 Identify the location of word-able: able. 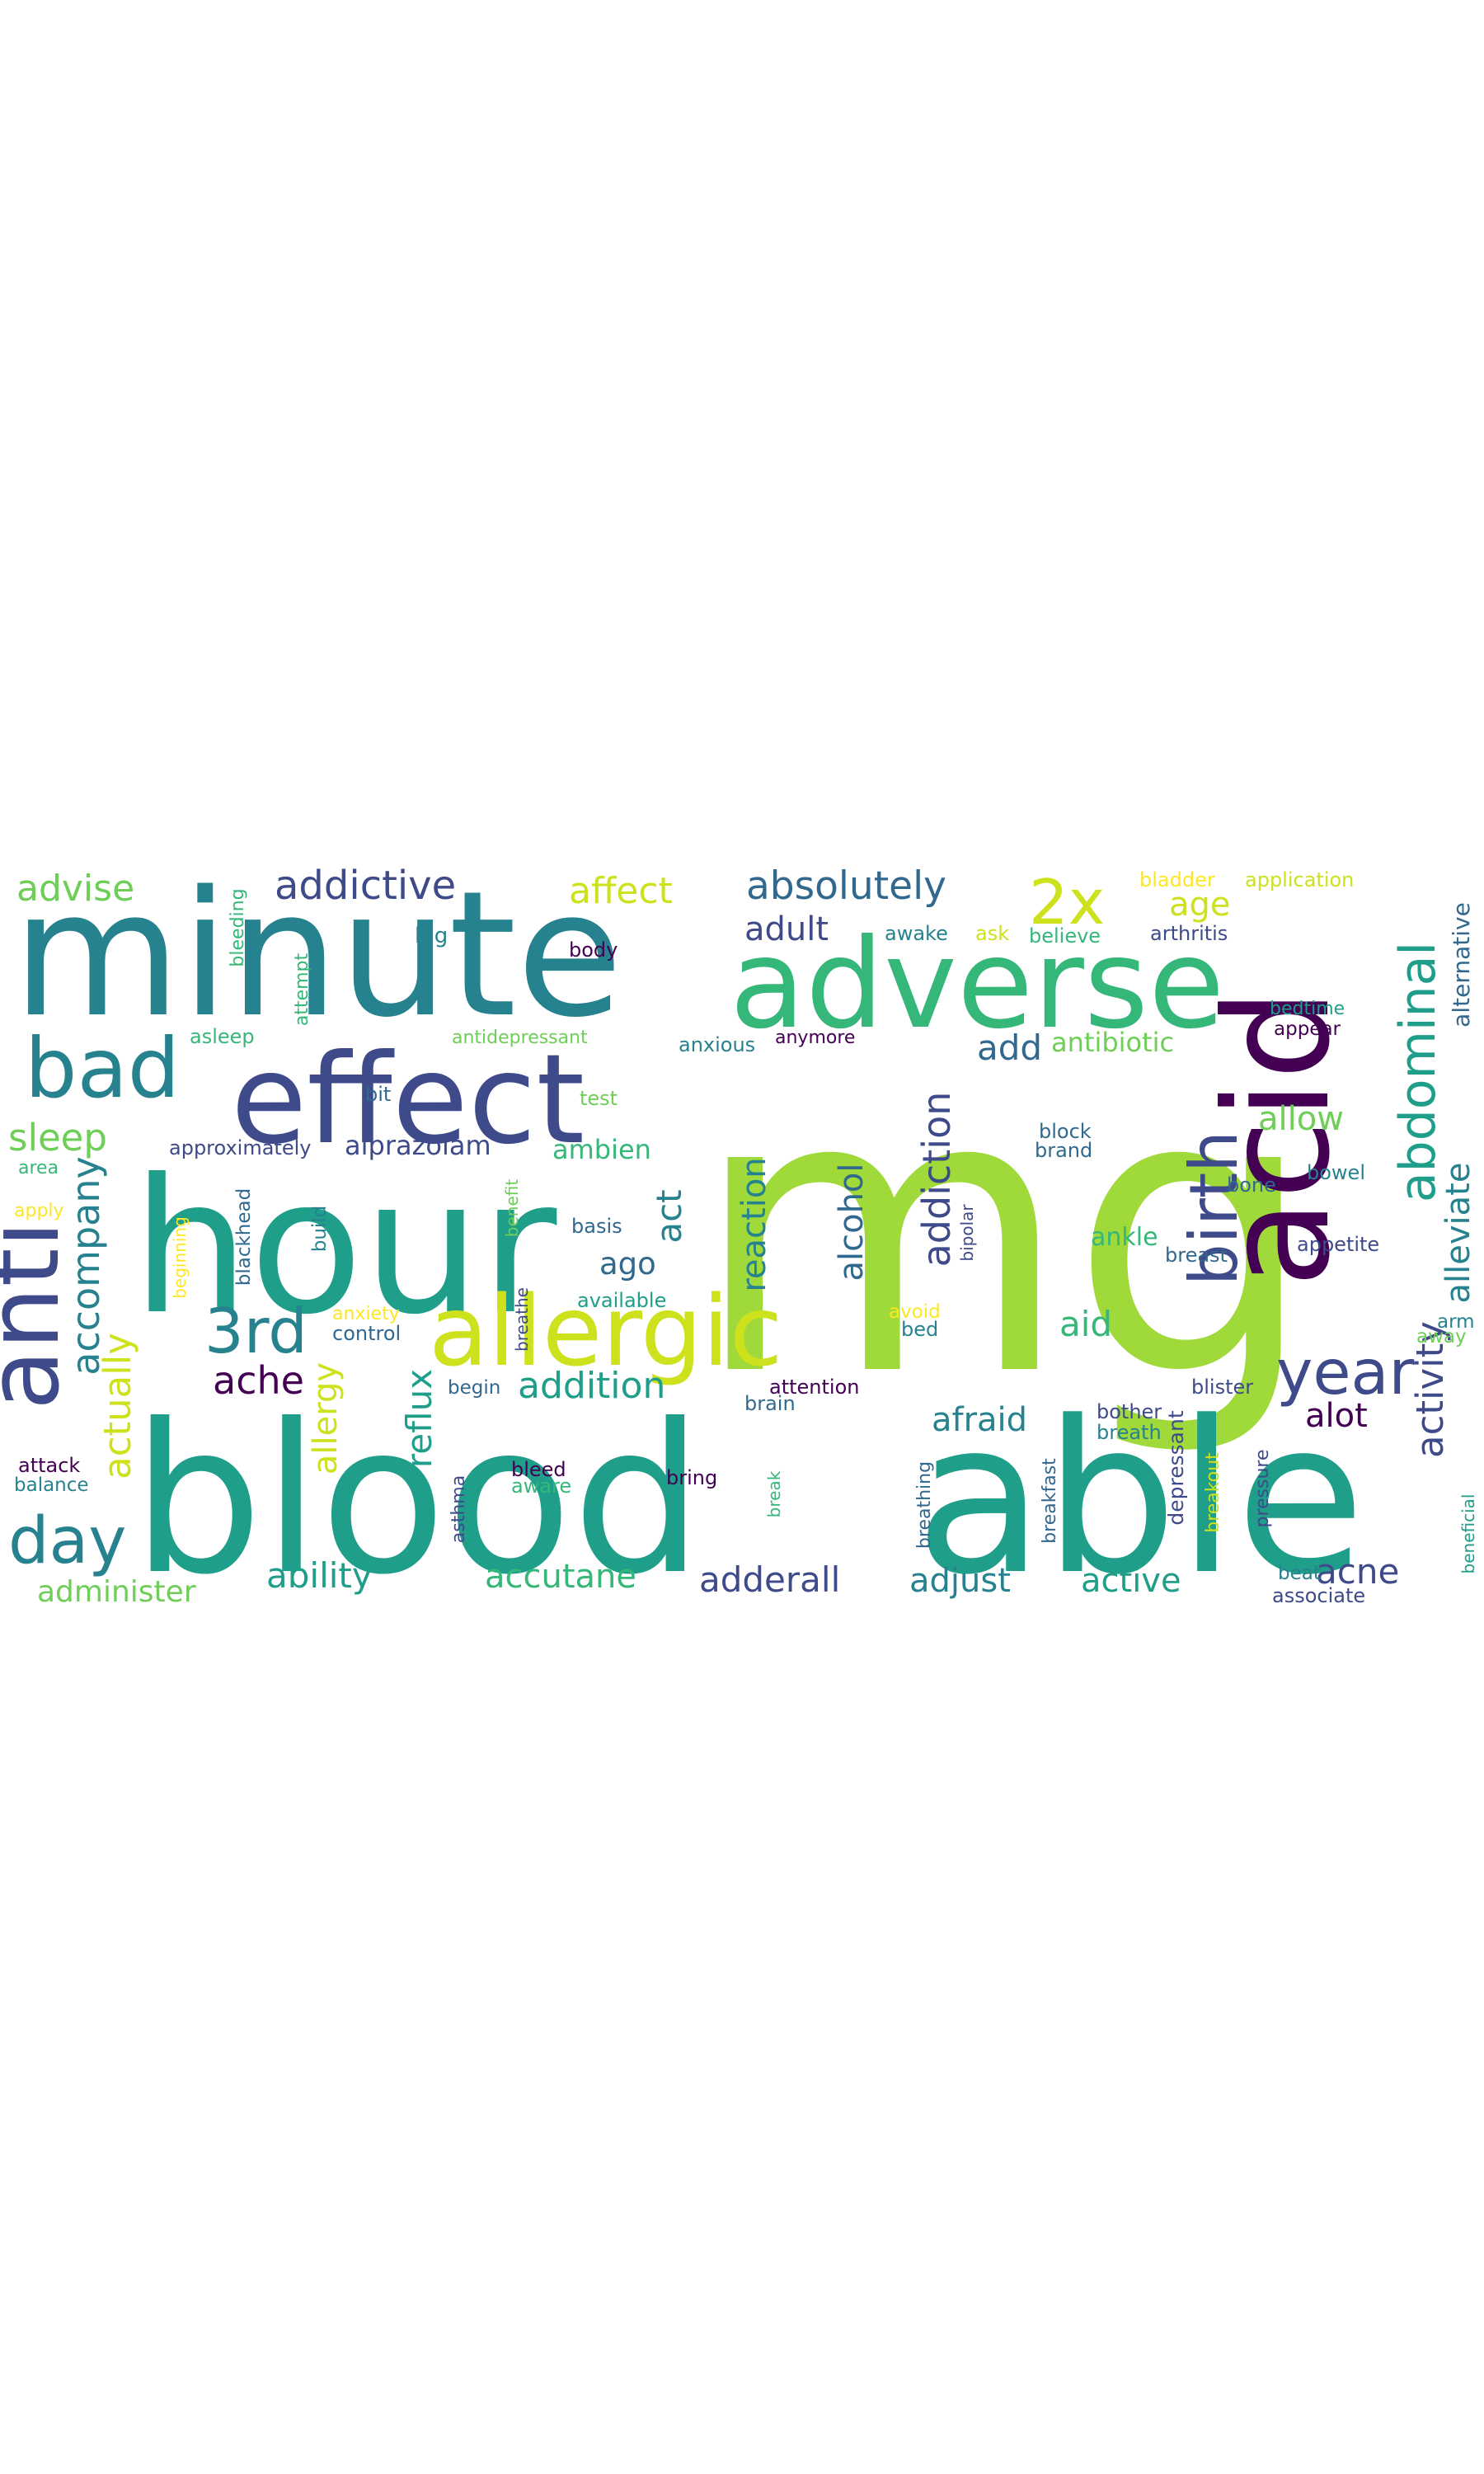
(1140, 1498).